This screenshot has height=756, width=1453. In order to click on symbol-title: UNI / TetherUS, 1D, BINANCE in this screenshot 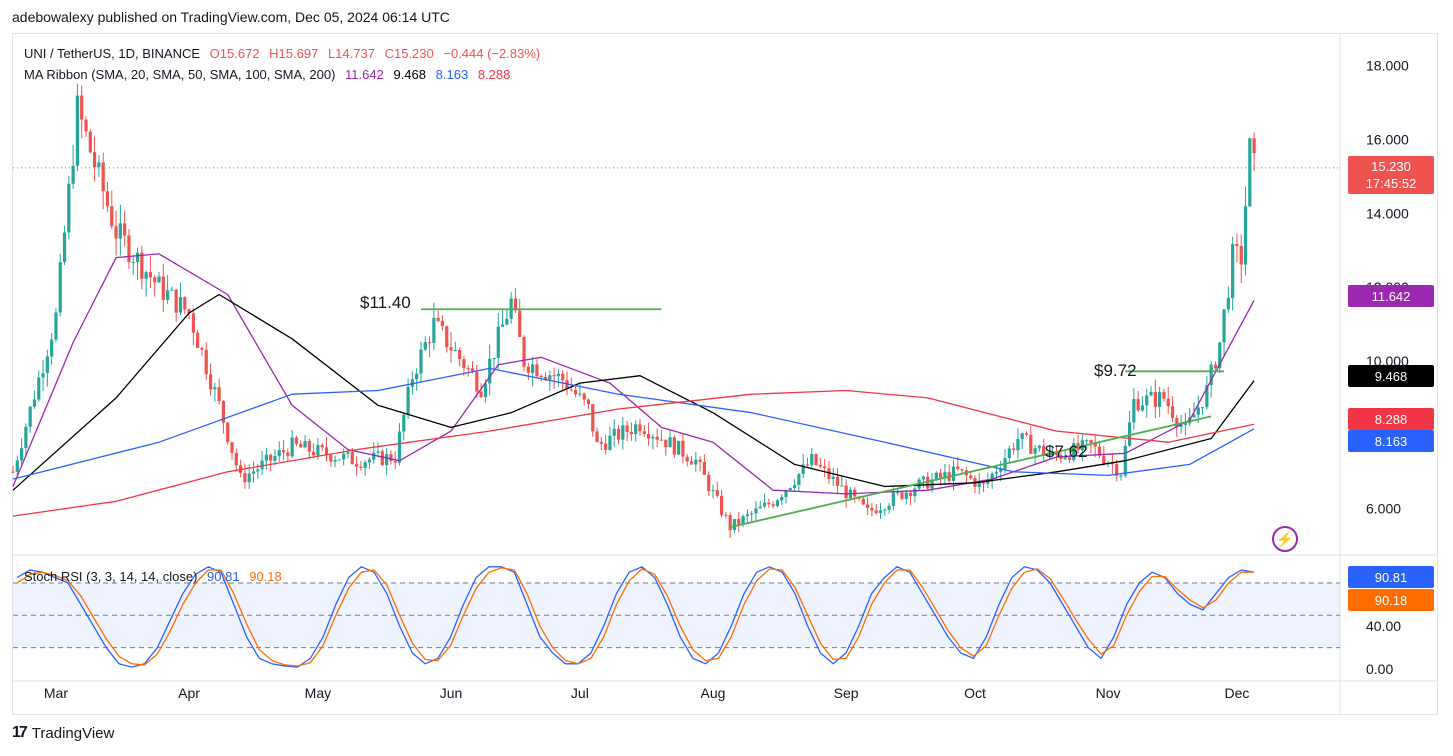, I will do `click(112, 53)`.